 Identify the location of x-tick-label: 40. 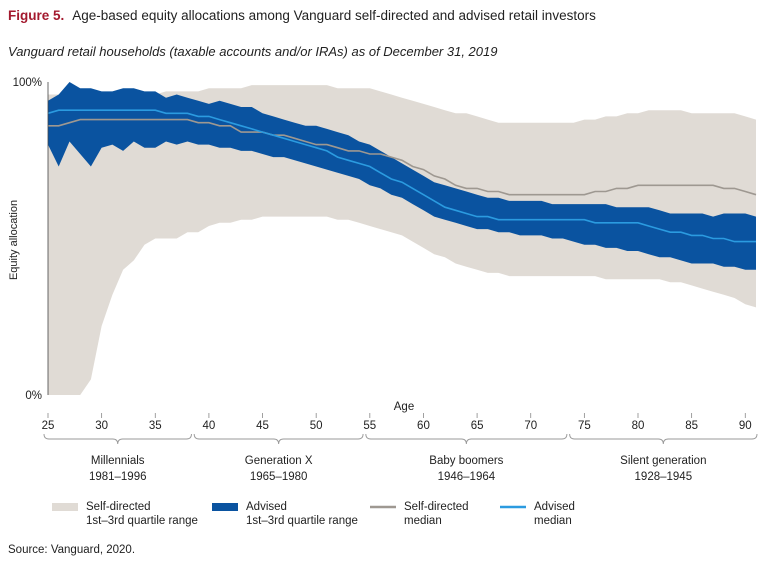
(209, 426).